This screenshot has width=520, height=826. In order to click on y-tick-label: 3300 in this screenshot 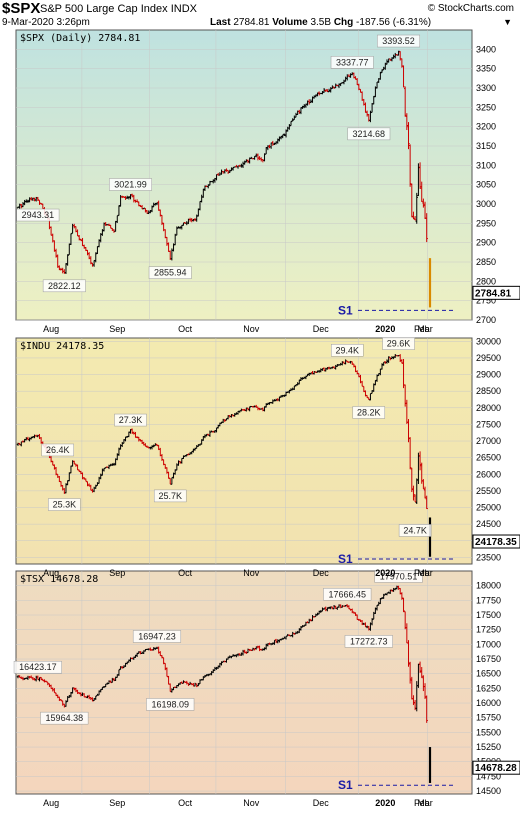, I will do `click(486, 88)`.